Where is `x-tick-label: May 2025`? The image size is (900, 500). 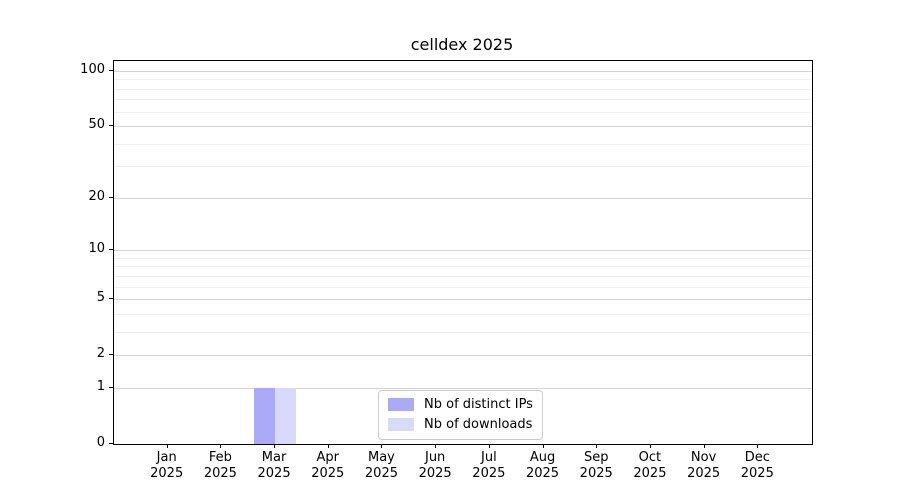 x-tick-label: May 2025 is located at coordinates (381, 465).